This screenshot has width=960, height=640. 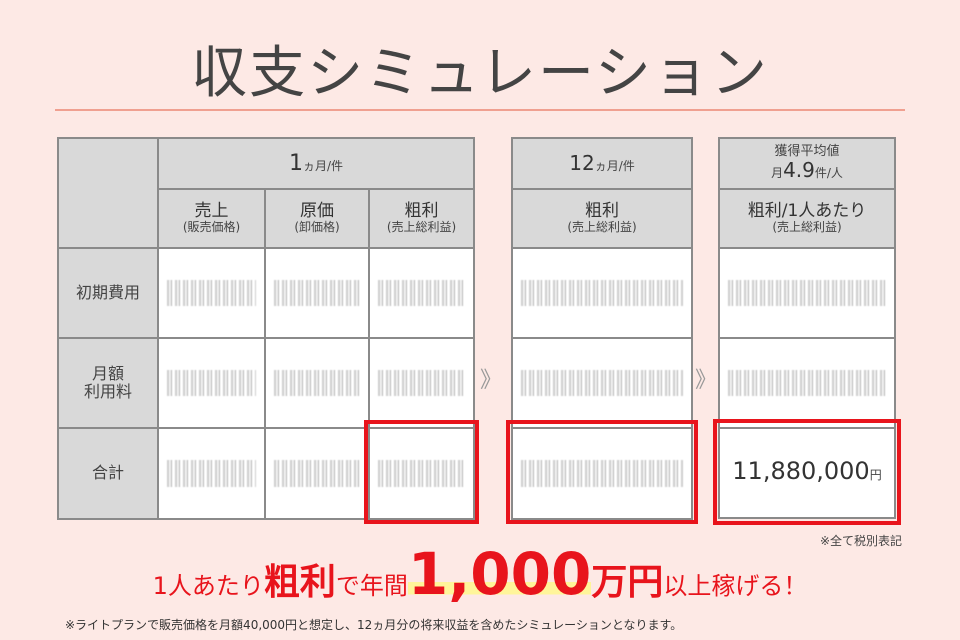 I want to click on row-label-total: 合計, so click(x=108, y=473).